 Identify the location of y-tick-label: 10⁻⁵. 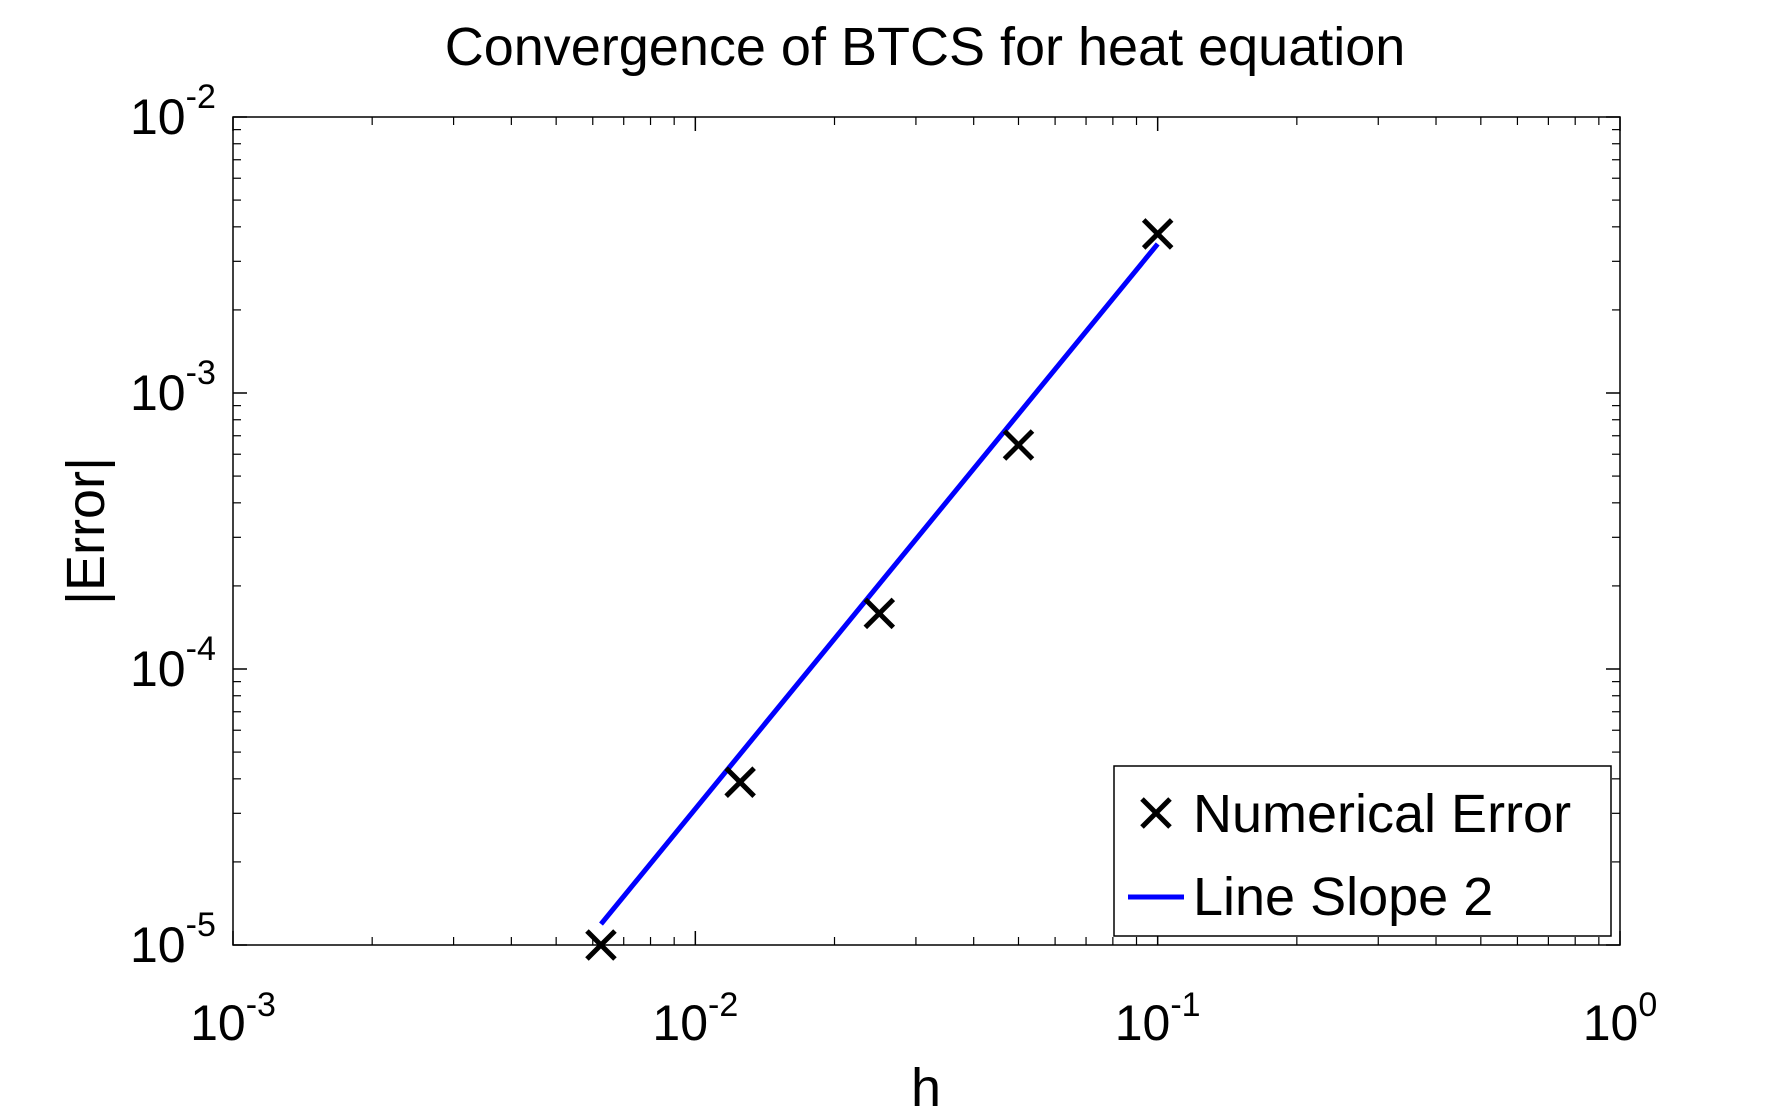
(173, 939).